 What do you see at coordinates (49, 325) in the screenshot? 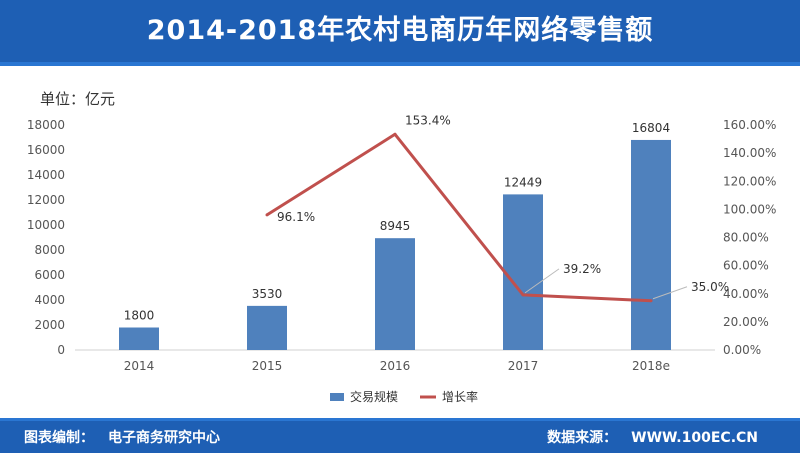
I see `y-tick-label: 2000` at bounding box center [49, 325].